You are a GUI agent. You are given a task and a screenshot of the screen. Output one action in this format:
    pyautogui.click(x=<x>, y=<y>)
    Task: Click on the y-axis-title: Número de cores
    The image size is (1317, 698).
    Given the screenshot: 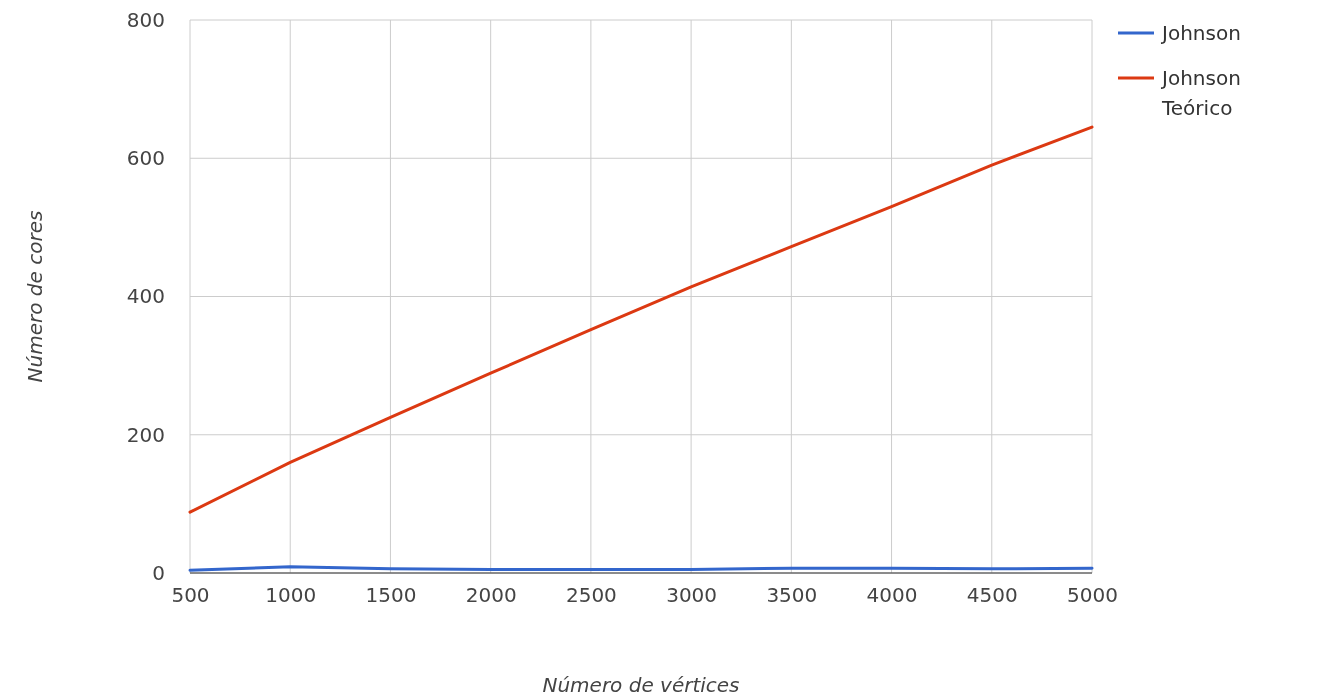 What is the action you would take?
    pyautogui.click(x=35, y=296)
    